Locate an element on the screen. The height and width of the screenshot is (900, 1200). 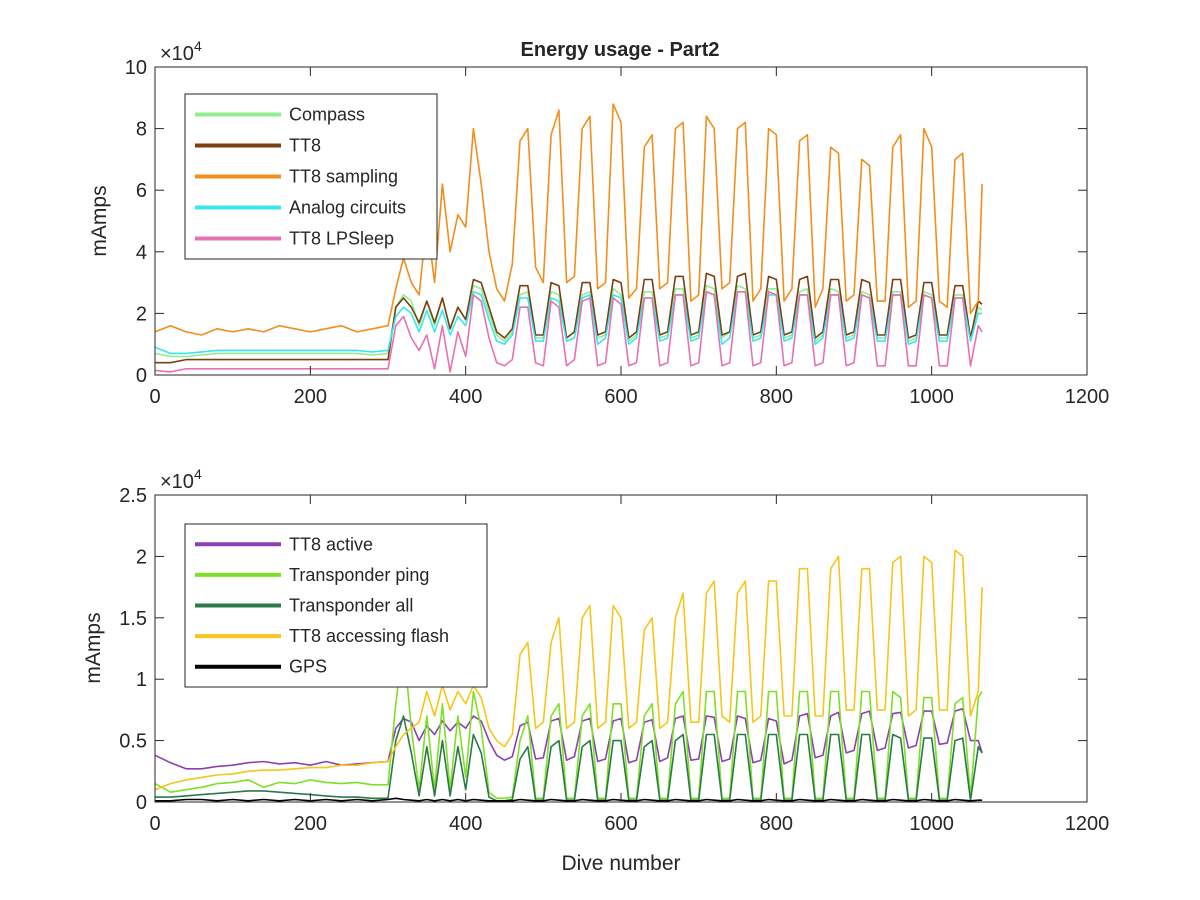
chart-title: Energy usage - Part2 is located at coordinates (620, 50).